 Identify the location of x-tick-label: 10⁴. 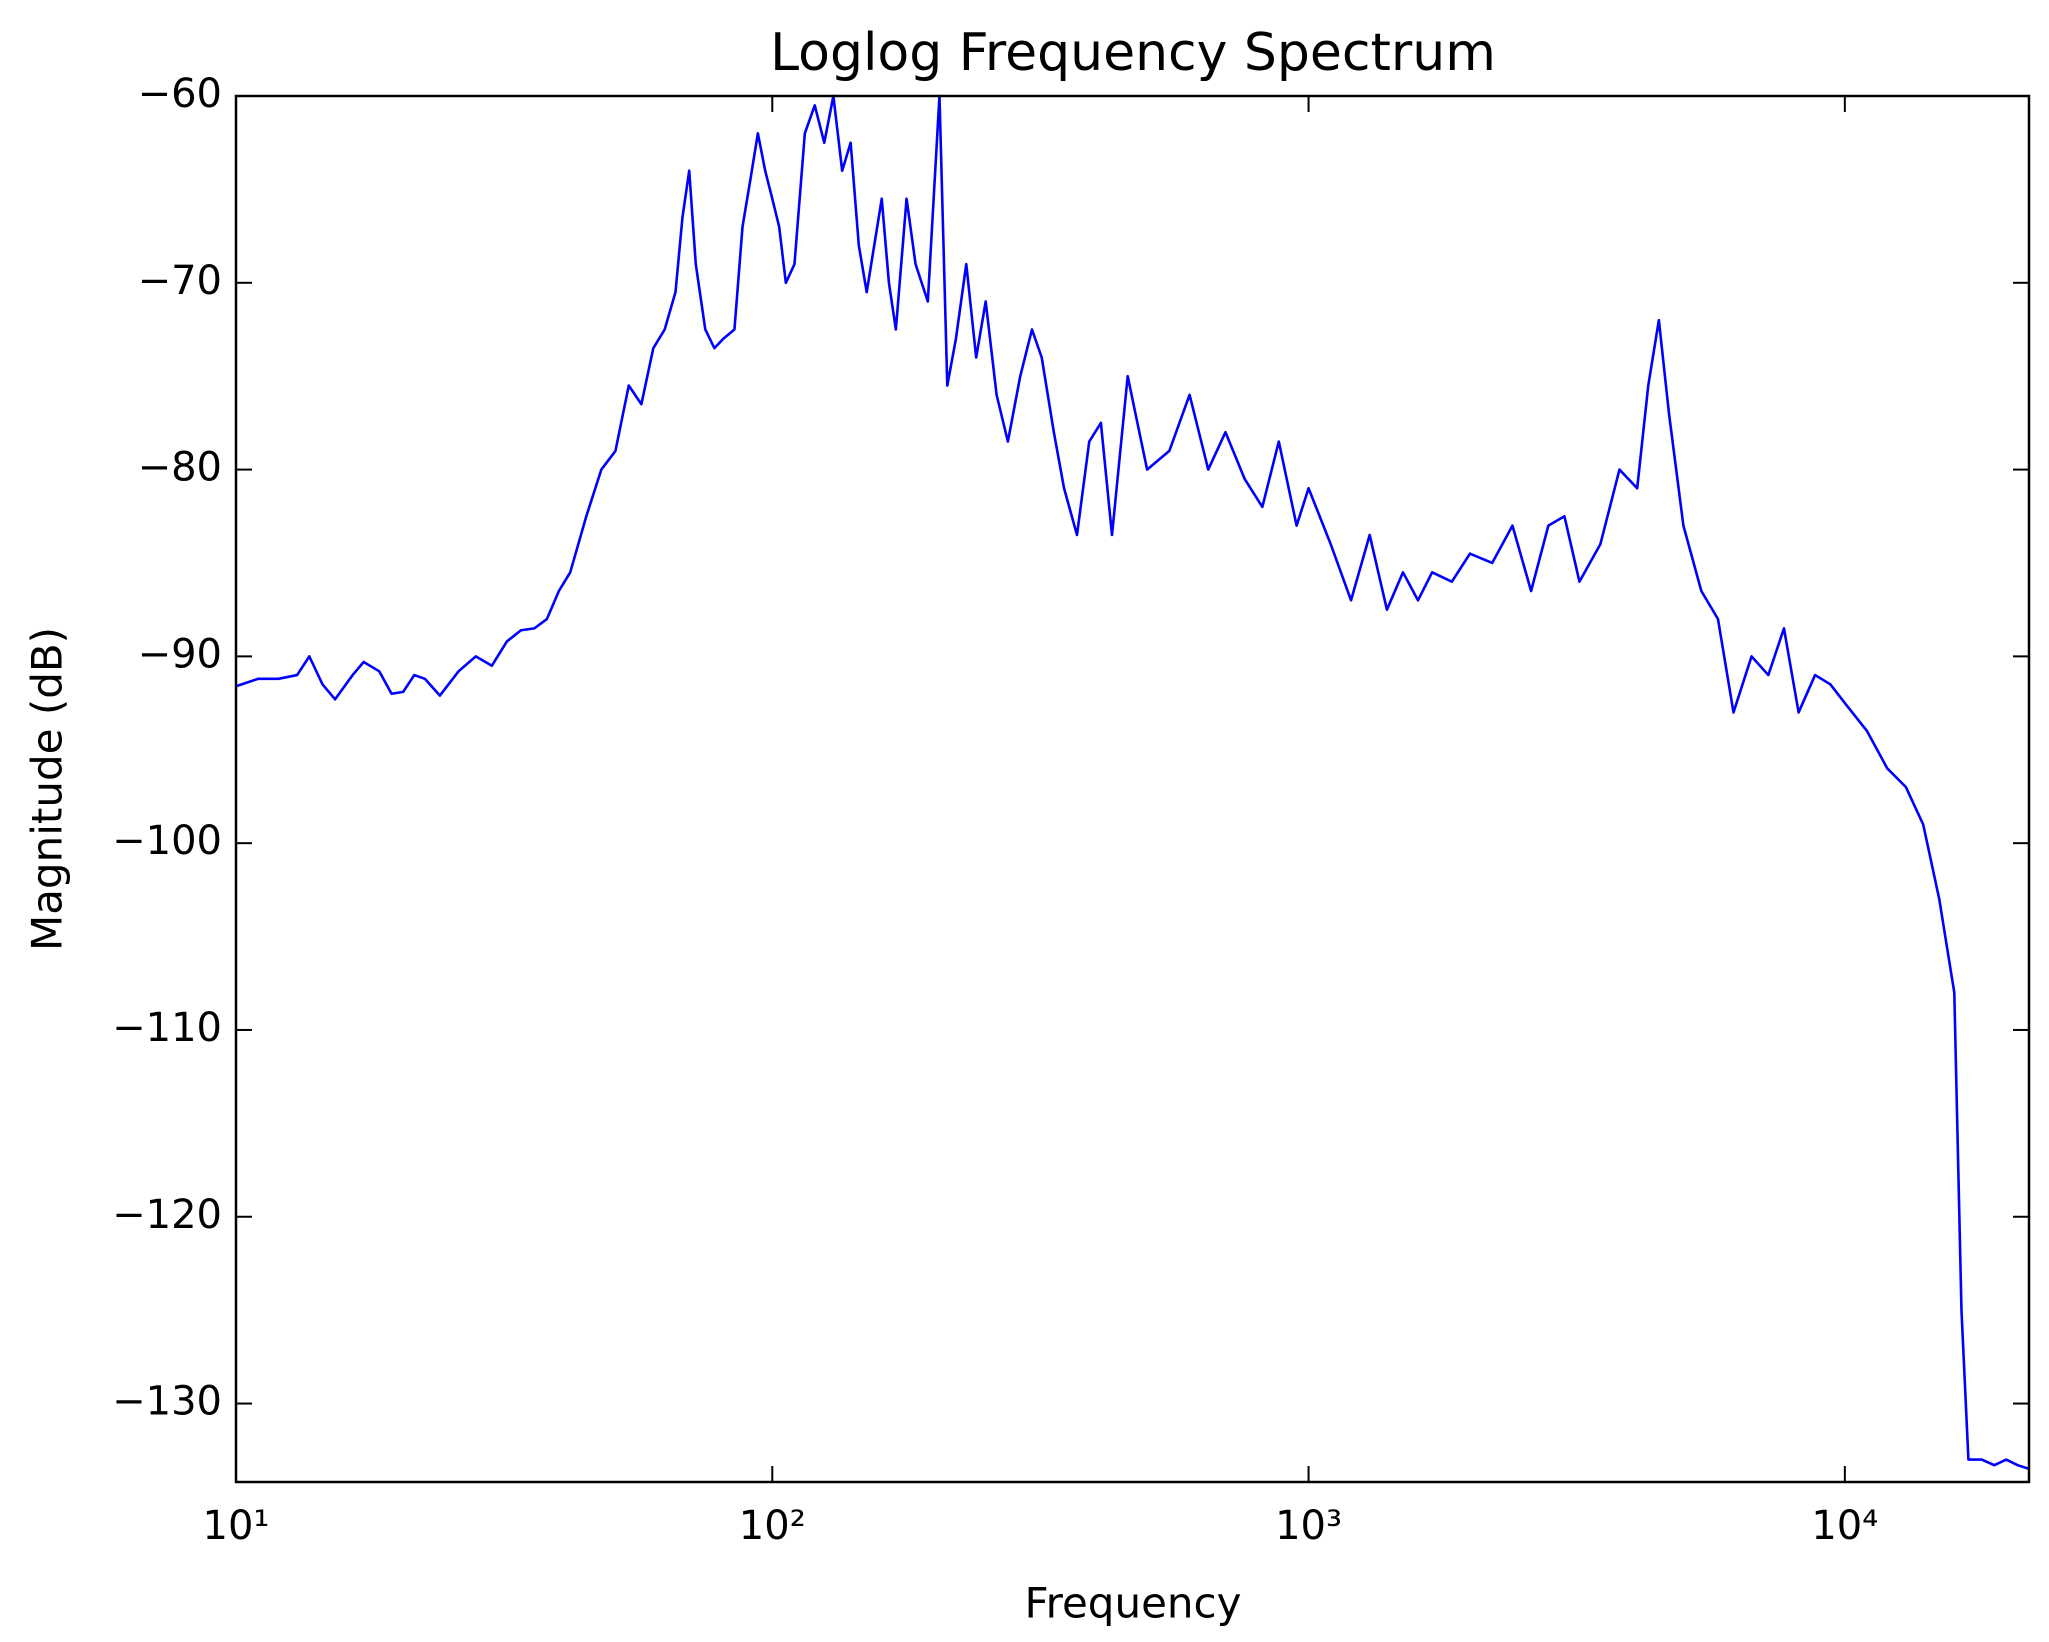
(1844, 1526).